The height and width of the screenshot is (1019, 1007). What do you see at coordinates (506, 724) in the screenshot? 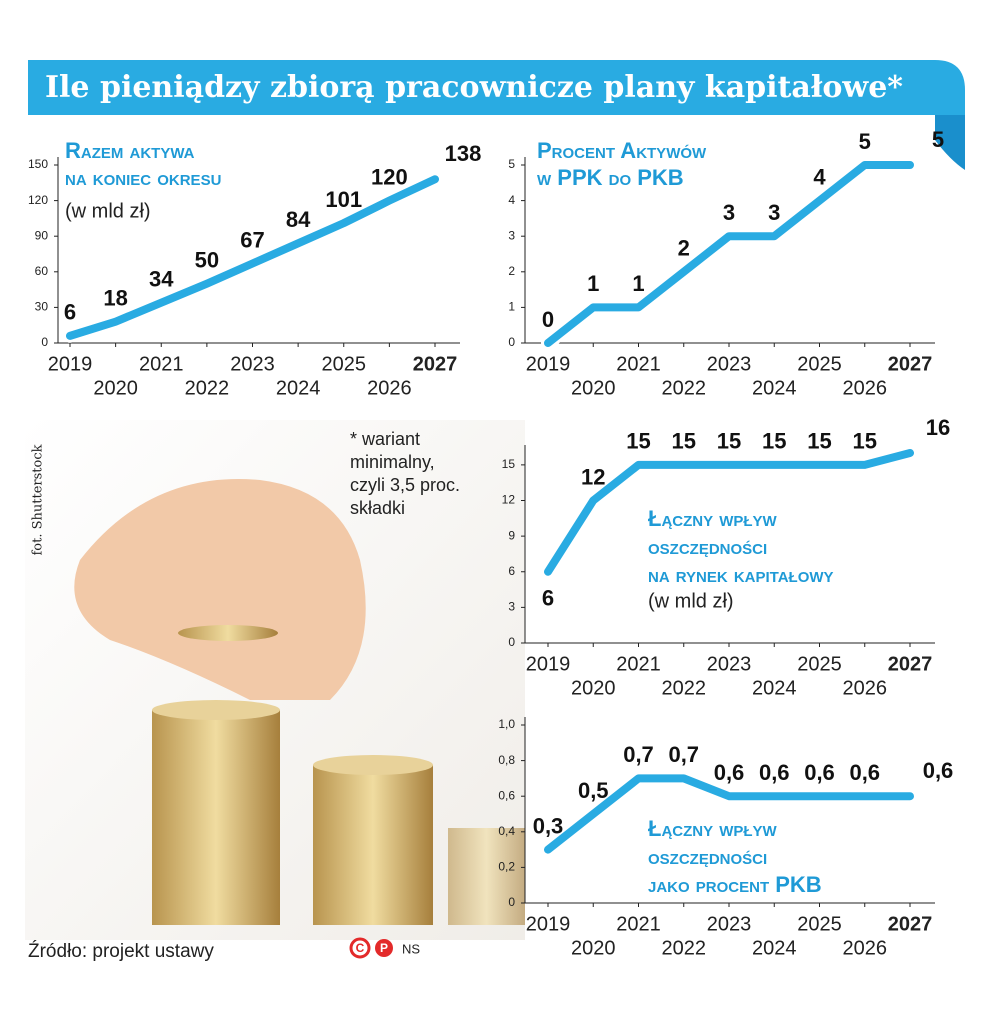
I see `y-tick-label: 1,0` at bounding box center [506, 724].